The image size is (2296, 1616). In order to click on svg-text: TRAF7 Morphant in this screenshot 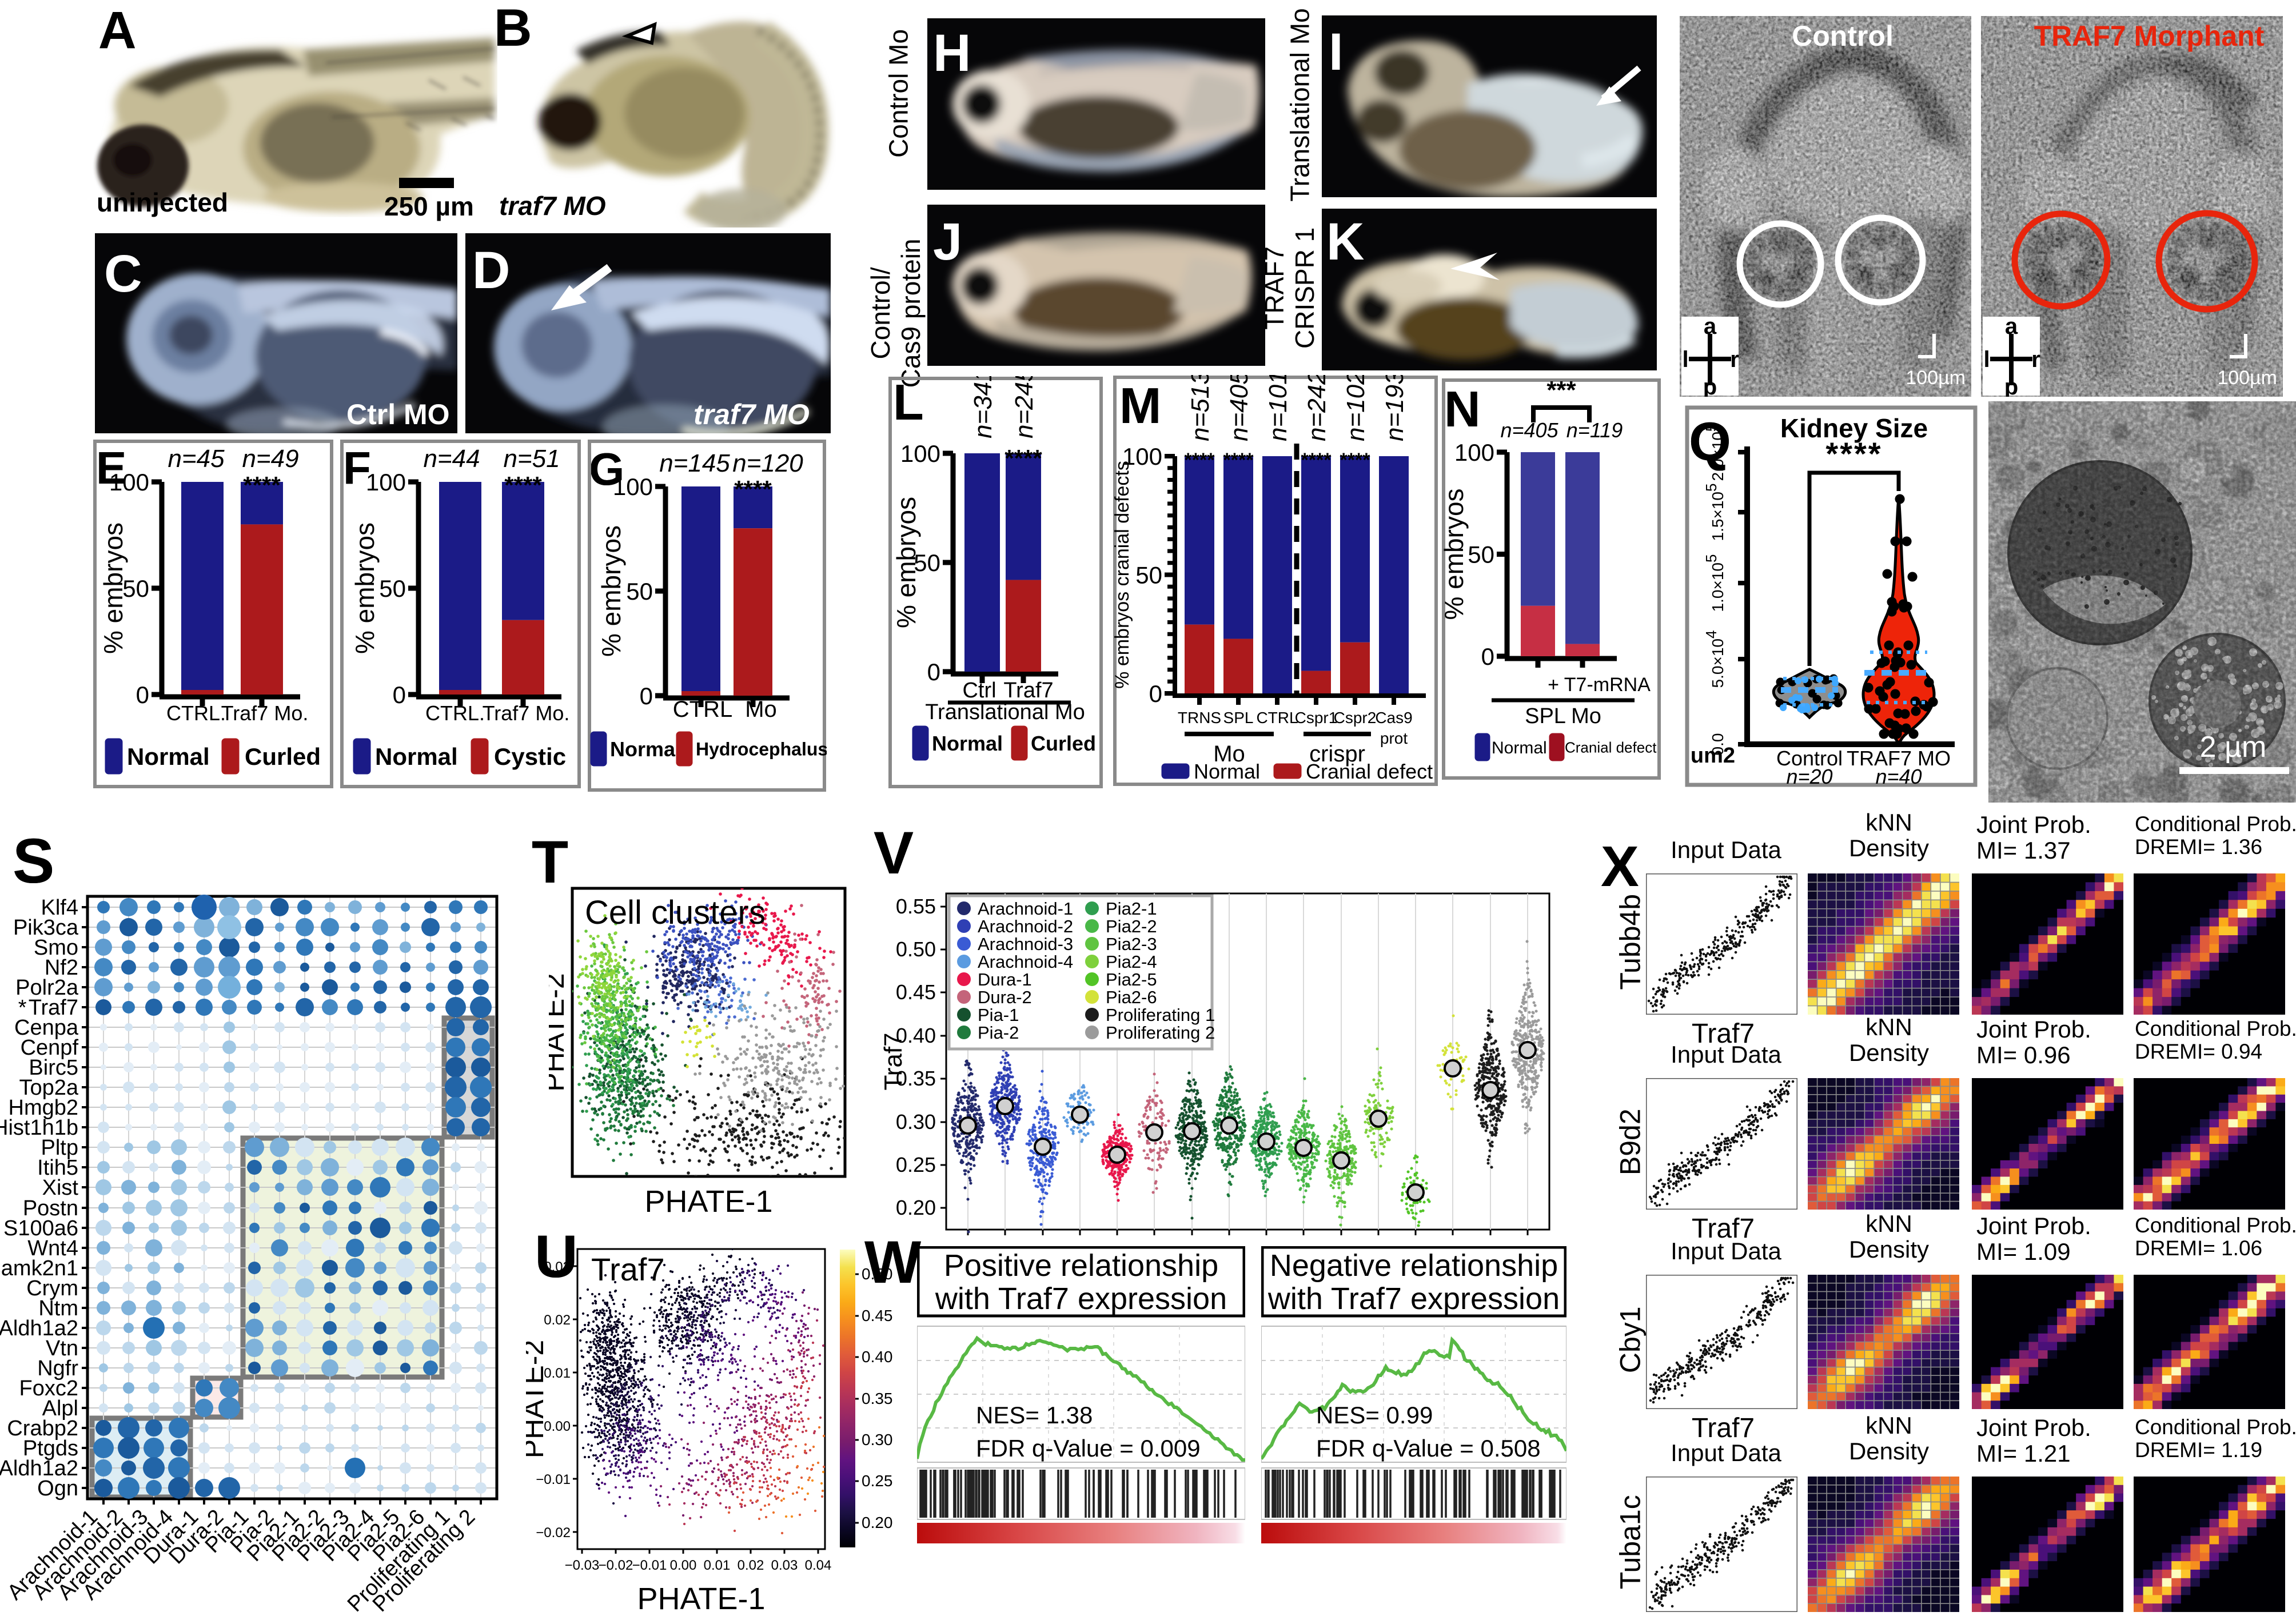, I will do `click(2150, 36)`.